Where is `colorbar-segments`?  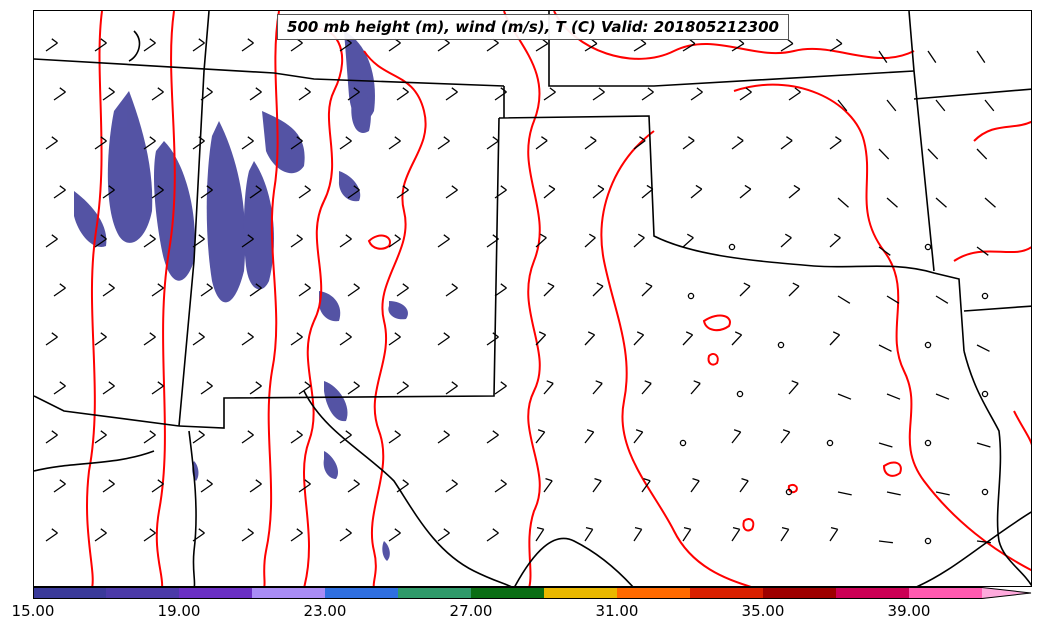
colorbar-segments is located at coordinates (532, 593).